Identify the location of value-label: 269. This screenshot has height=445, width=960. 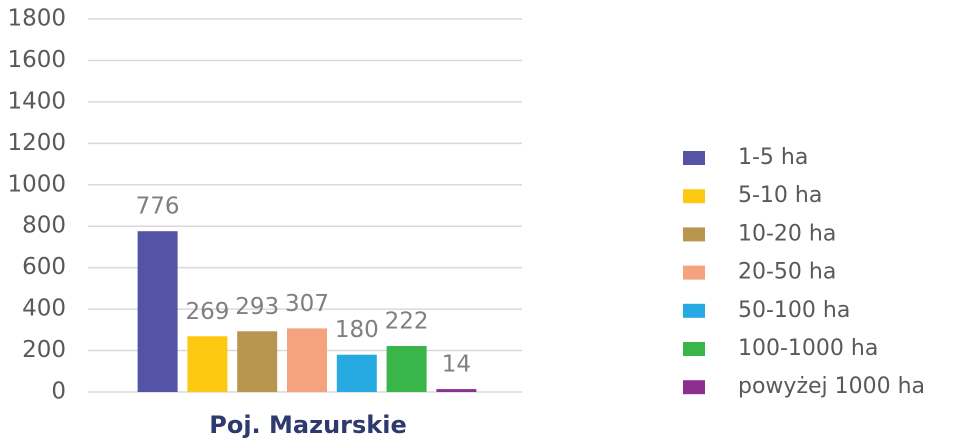
(207, 312).